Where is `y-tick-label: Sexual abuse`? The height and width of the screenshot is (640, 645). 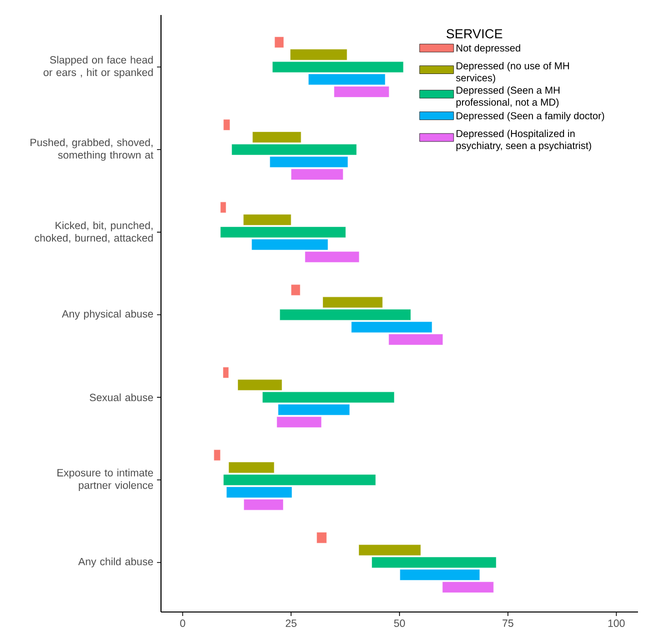 y-tick-label: Sexual abuse is located at coordinates (121, 397).